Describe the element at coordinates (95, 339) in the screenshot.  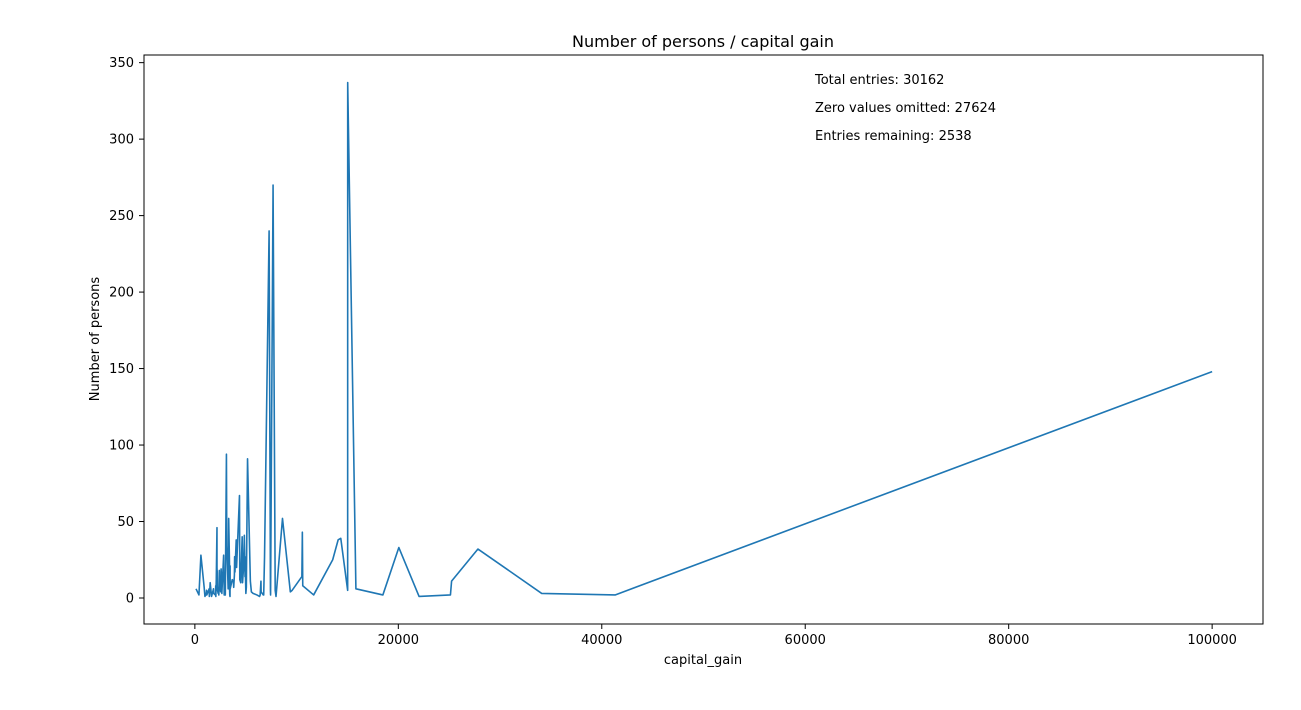
I see `y-axis-label: Number of persons` at that location.